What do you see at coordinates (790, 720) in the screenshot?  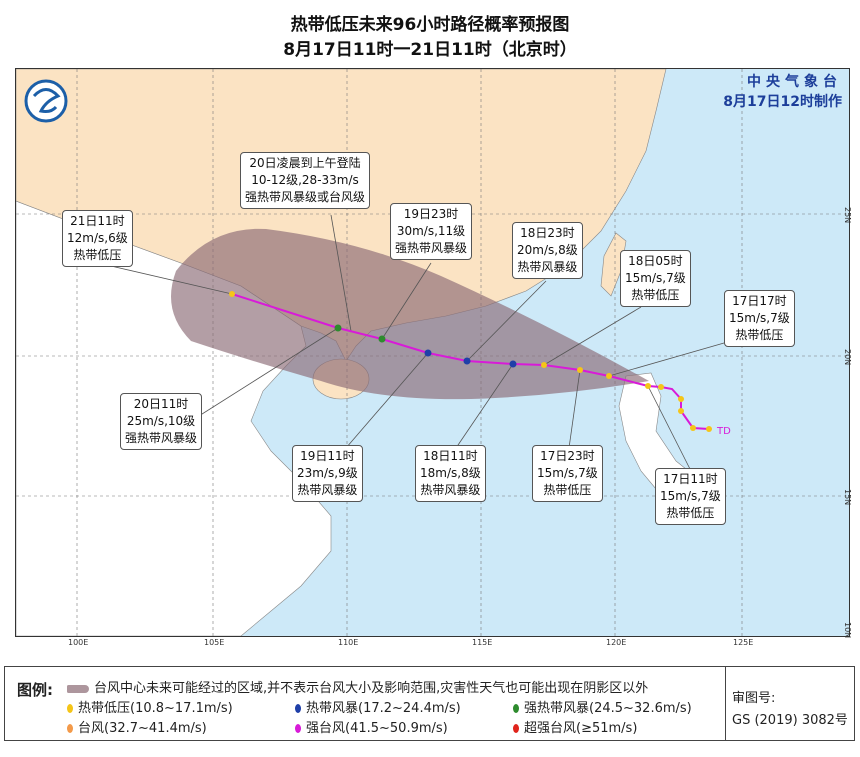 I see `approval-number: GS (2019) 3082号` at bounding box center [790, 720].